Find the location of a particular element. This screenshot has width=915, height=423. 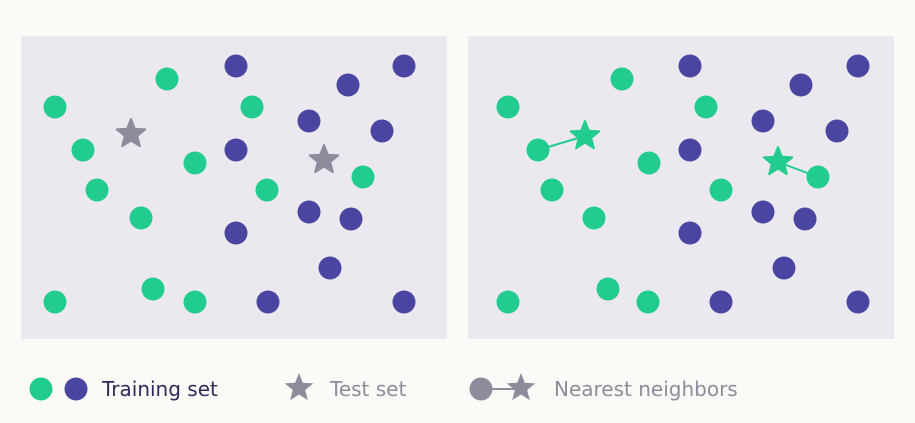

star-icon is located at coordinates (299, 387).